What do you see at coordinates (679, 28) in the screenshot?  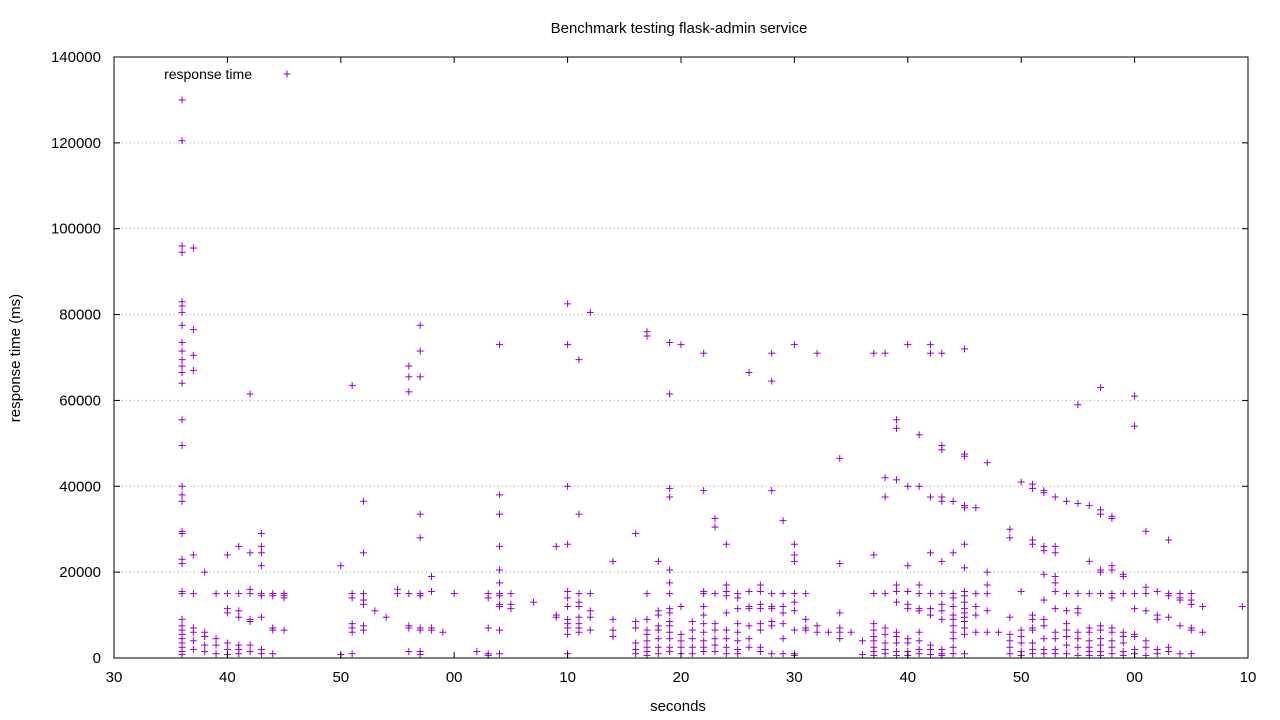 I see `chart-title: Benchmark testing flask-admin service` at bounding box center [679, 28].